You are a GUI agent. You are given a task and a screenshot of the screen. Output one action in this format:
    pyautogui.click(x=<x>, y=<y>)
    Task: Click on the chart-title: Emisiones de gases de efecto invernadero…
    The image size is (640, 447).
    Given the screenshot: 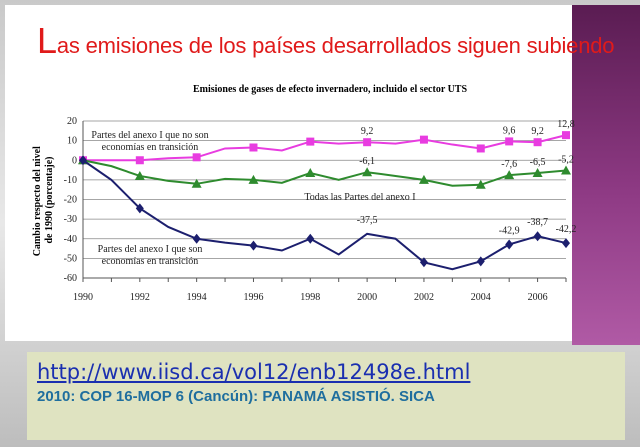 What is the action you would take?
    pyautogui.click(x=330, y=89)
    